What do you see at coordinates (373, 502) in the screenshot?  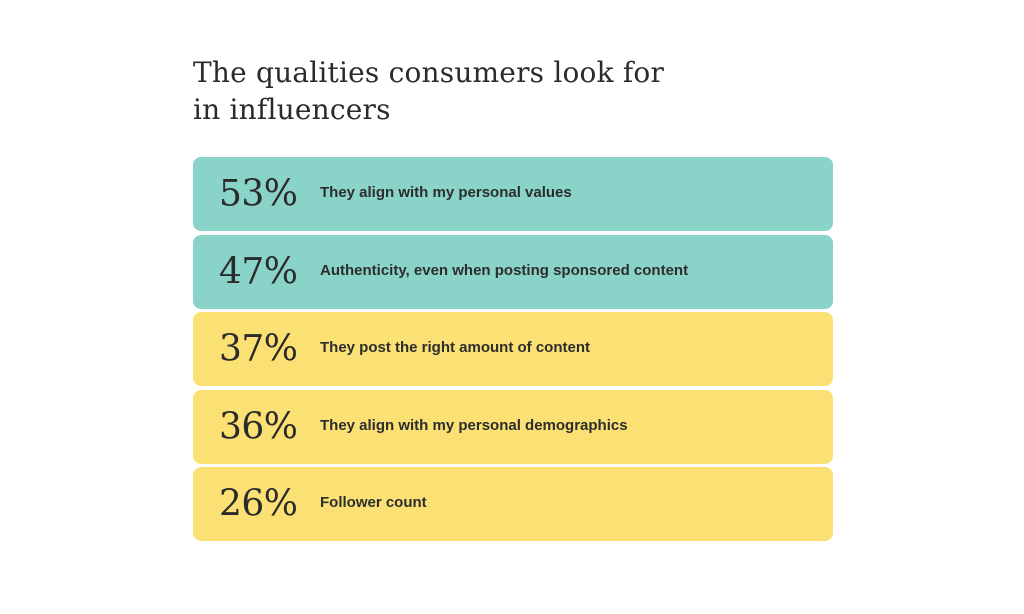 I see `stat-label: Follower count` at bounding box center [373, 502].